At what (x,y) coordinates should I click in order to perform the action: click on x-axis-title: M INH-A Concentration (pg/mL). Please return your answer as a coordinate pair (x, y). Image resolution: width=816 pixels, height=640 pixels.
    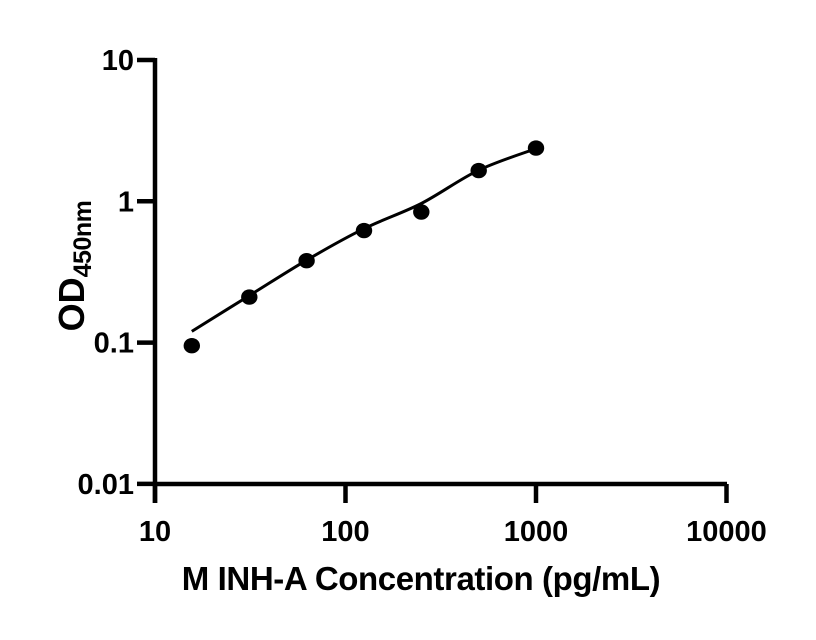
    Looking at the image, I should click on (421, 578).